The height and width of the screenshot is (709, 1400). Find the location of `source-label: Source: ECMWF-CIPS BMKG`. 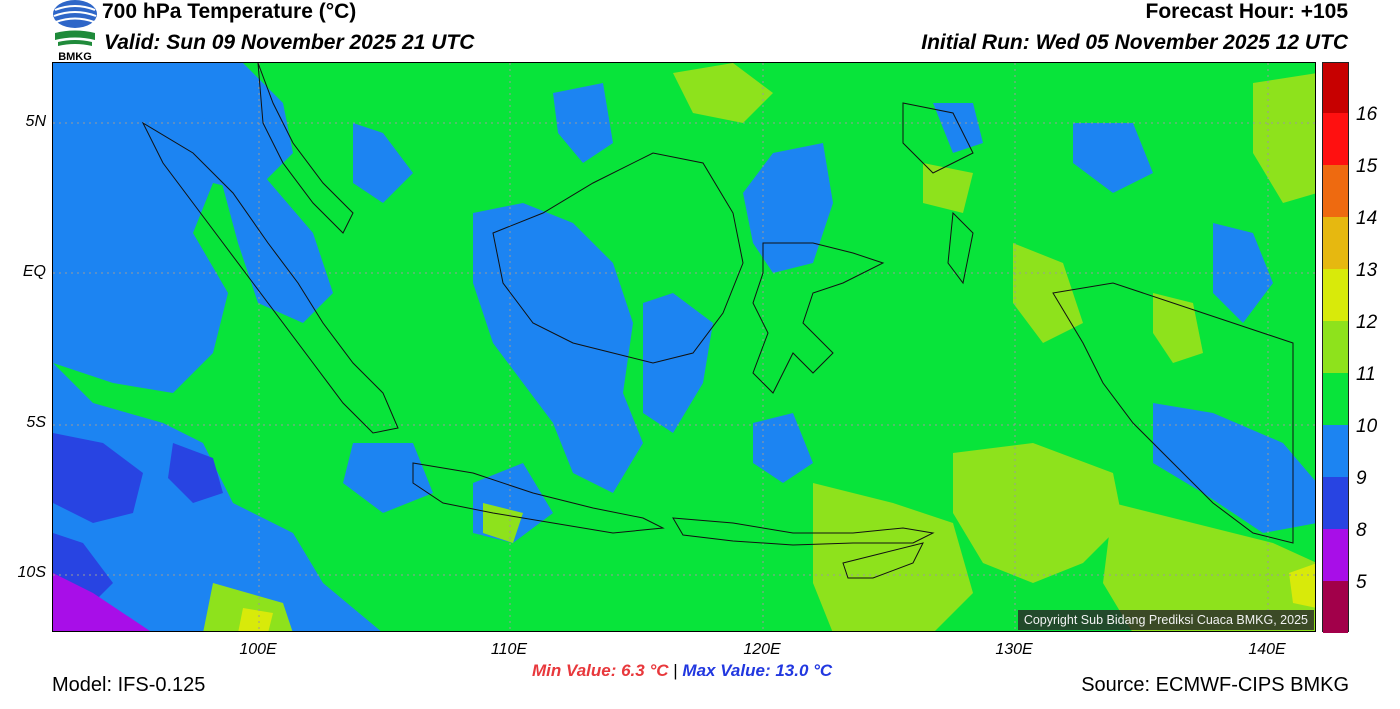

source-label: Source: ECMWF-CIPS BMKG is located at coordinates (1215, 685).